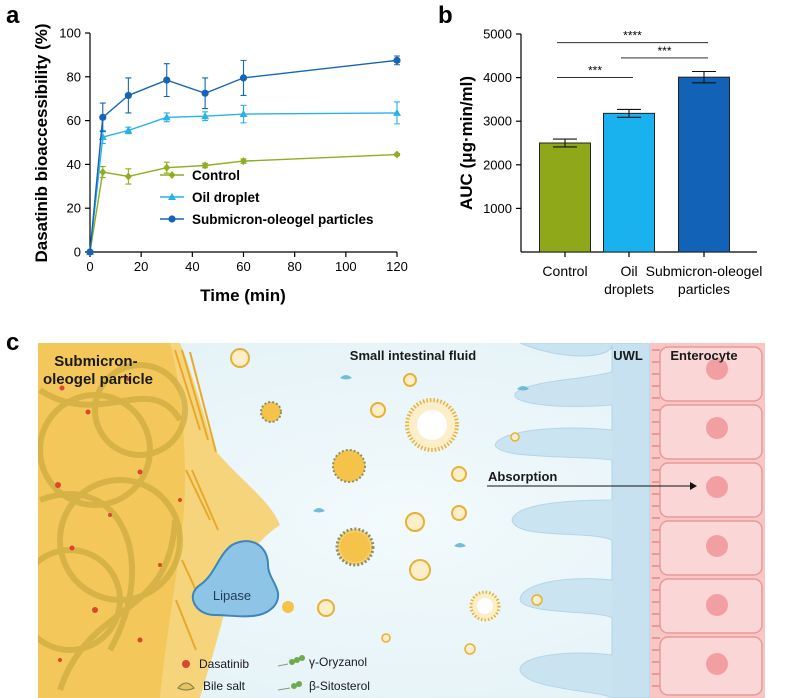  I want to click on particle-label-line2: oleogel particle, so click(98, 379).